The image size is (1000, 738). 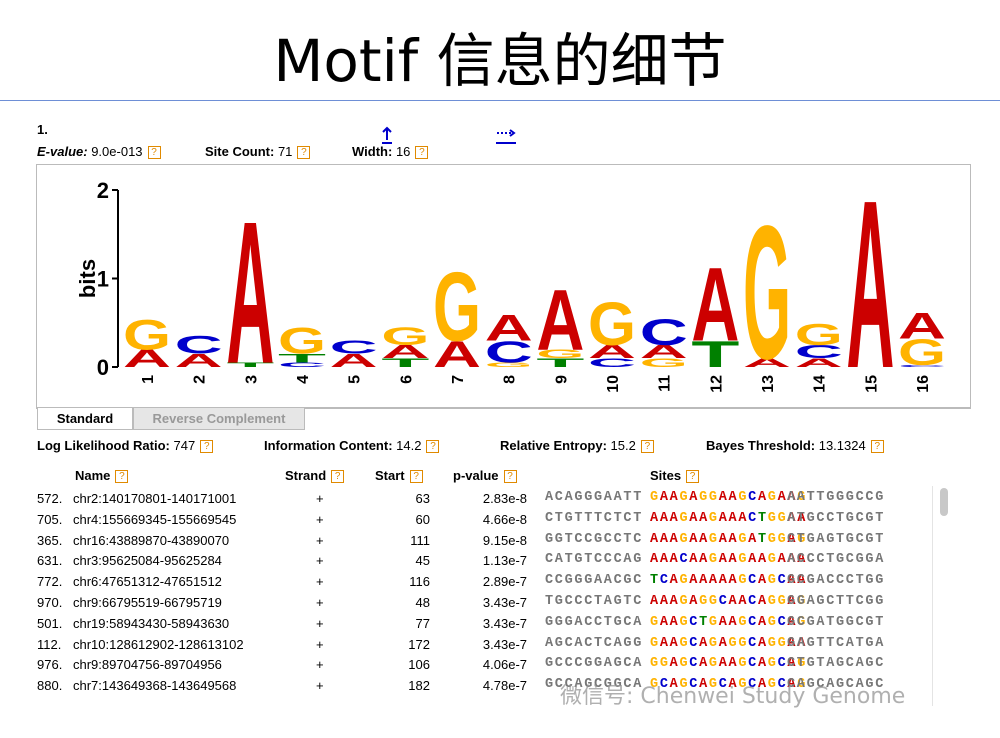 What do you see at coordinates (184, 445) in the screenshot?
I see `stat-value: 747` at bounding box center [184, 445].